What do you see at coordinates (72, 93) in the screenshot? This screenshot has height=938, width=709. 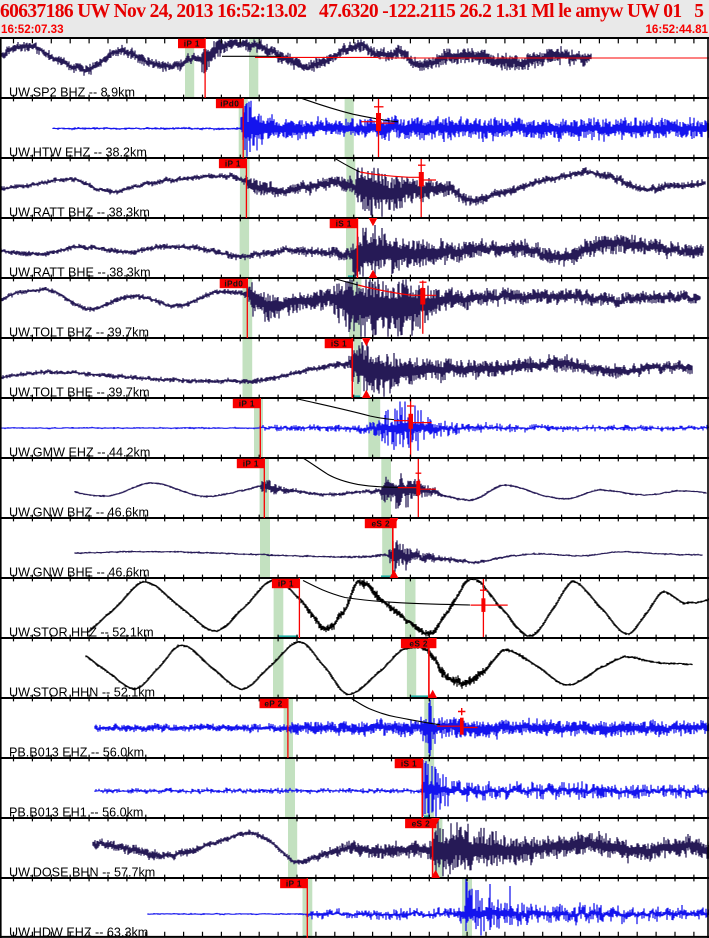 I see `svg-text: UW.SP2 BHZ -- 8.9km` at bounding box center [72, 93].